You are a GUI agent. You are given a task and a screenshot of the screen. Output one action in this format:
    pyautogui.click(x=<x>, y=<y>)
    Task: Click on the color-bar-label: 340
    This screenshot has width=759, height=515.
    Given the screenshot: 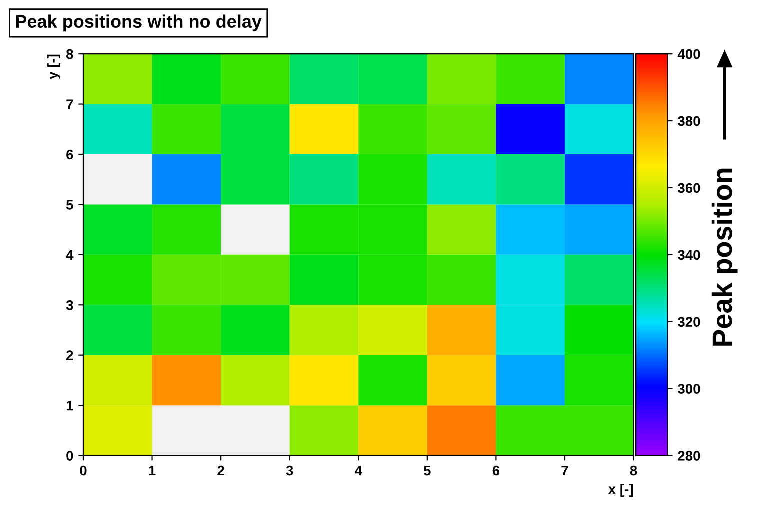 What is the action you would take?
    pyautogui.click(x=689, y=255)
    